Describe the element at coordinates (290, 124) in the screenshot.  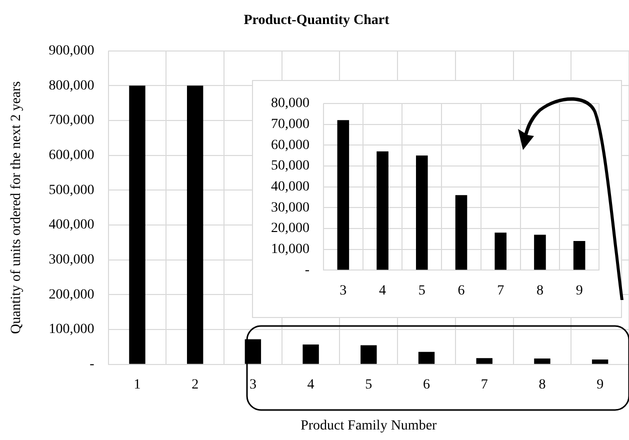
I see `y-tick-label: 70,000` at that location.